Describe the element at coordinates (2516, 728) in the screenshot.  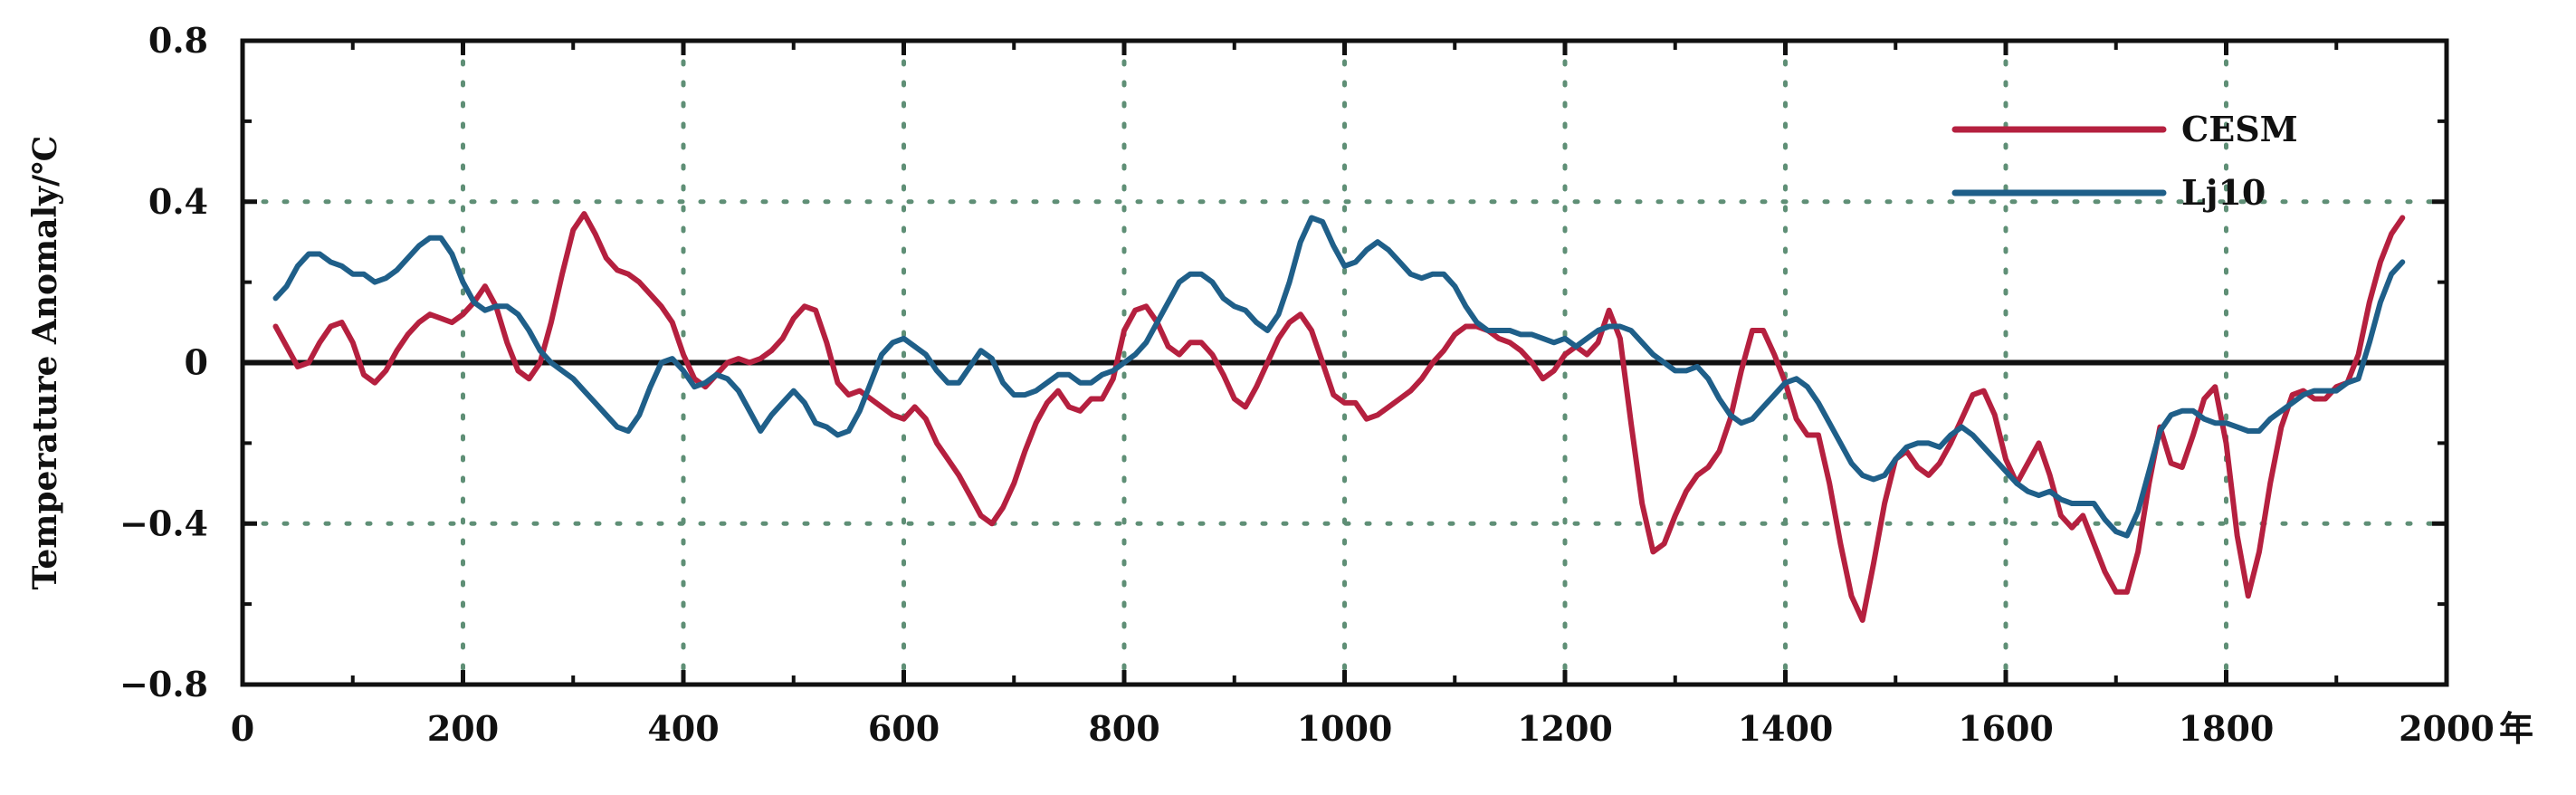
I see `x-axis-unit-label: 年` at that location.